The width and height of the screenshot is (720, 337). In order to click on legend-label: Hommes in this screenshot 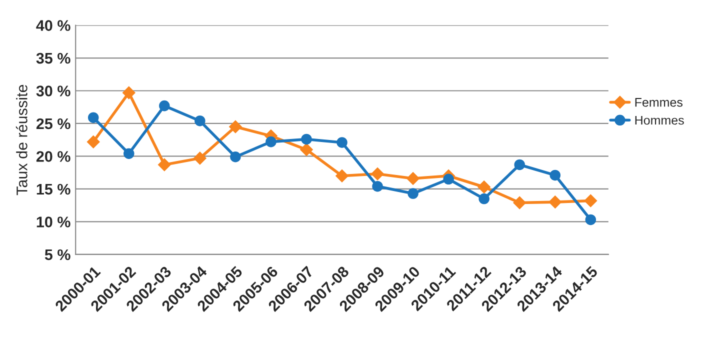, I will do `click(659, 120)`.